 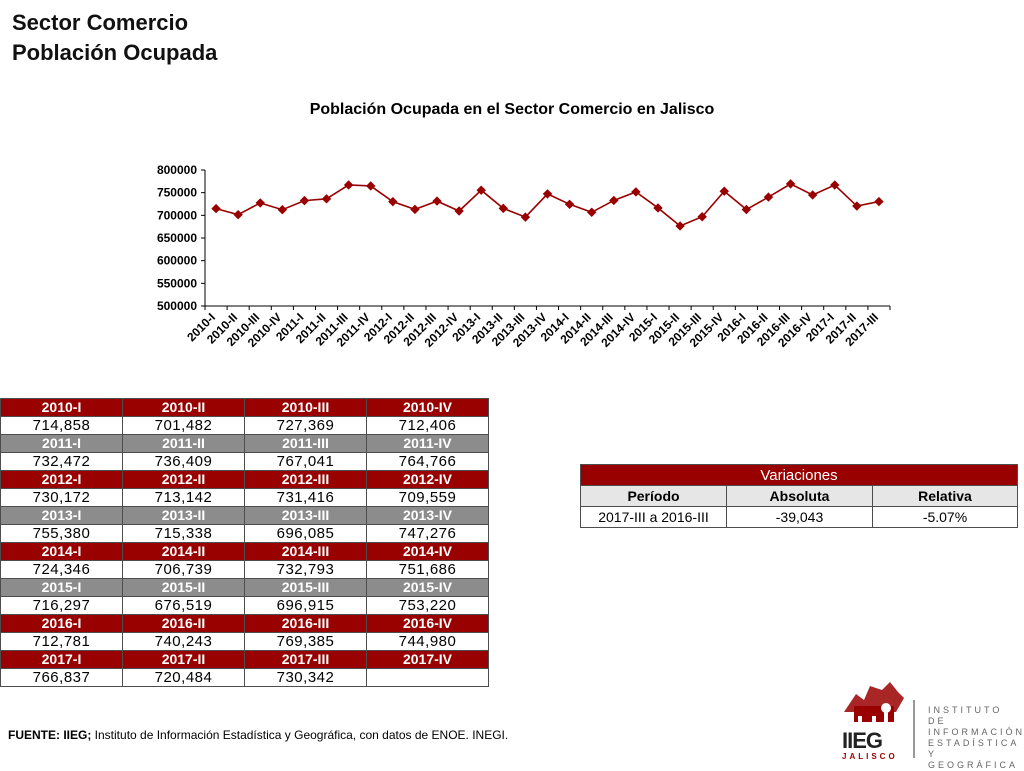 What do you see at coordinates (305, 497) in the screenshot?
I see `period-value: 731,416` at bounding box center [305, 497].